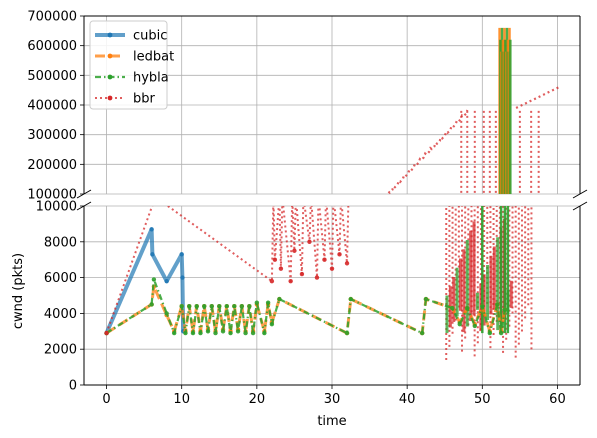 The width and height of the screenshot is (597, 438). I want to click on y-tick-label-bottom: 0, so click(73, 386).